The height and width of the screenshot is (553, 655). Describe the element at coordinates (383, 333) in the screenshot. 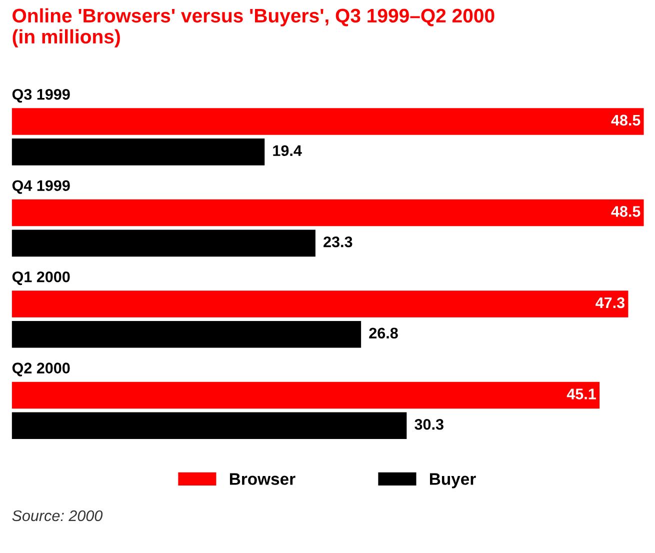

I see `data-label: 26.8` at that location.